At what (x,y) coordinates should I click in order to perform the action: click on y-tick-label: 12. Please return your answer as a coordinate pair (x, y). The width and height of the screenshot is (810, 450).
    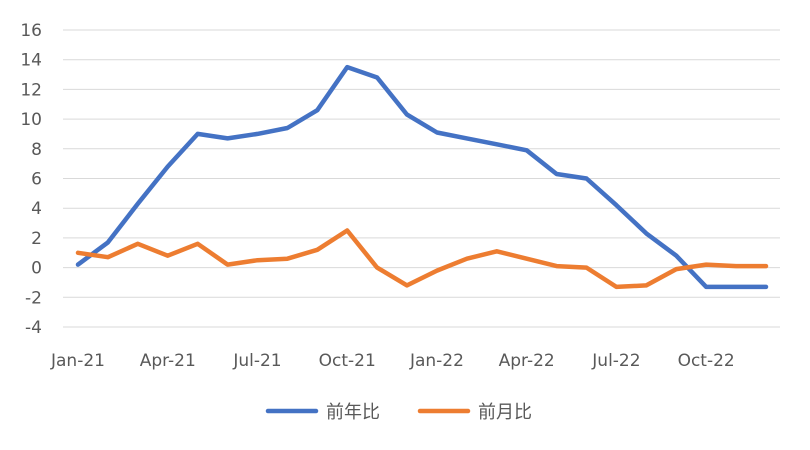
    Looking at the image, I should click on (31, 90).